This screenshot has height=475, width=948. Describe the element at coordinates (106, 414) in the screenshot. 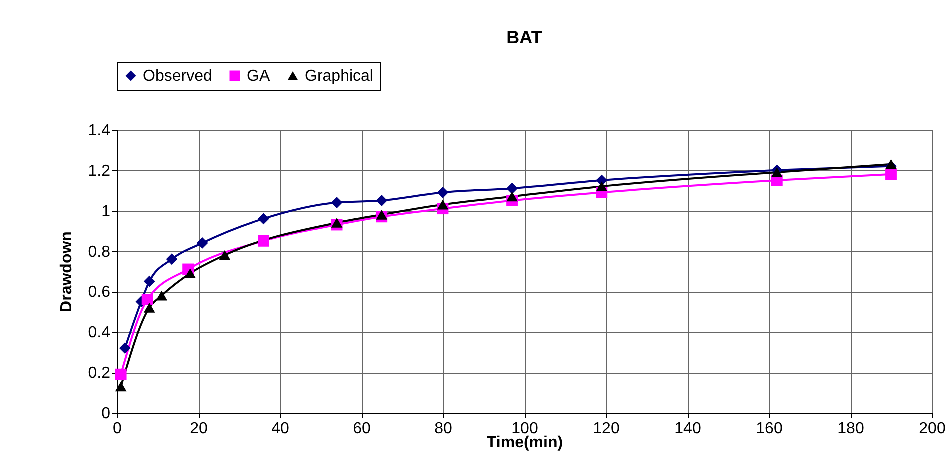

I see `y-tick-label: 0` at that location.